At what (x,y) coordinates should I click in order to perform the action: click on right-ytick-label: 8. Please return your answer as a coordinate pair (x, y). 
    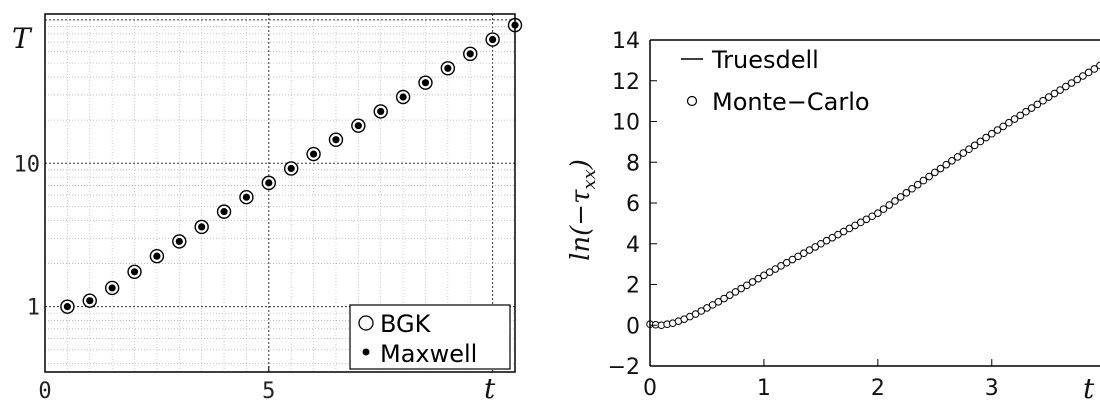
    Looking at the image, I should click on (633, 163).